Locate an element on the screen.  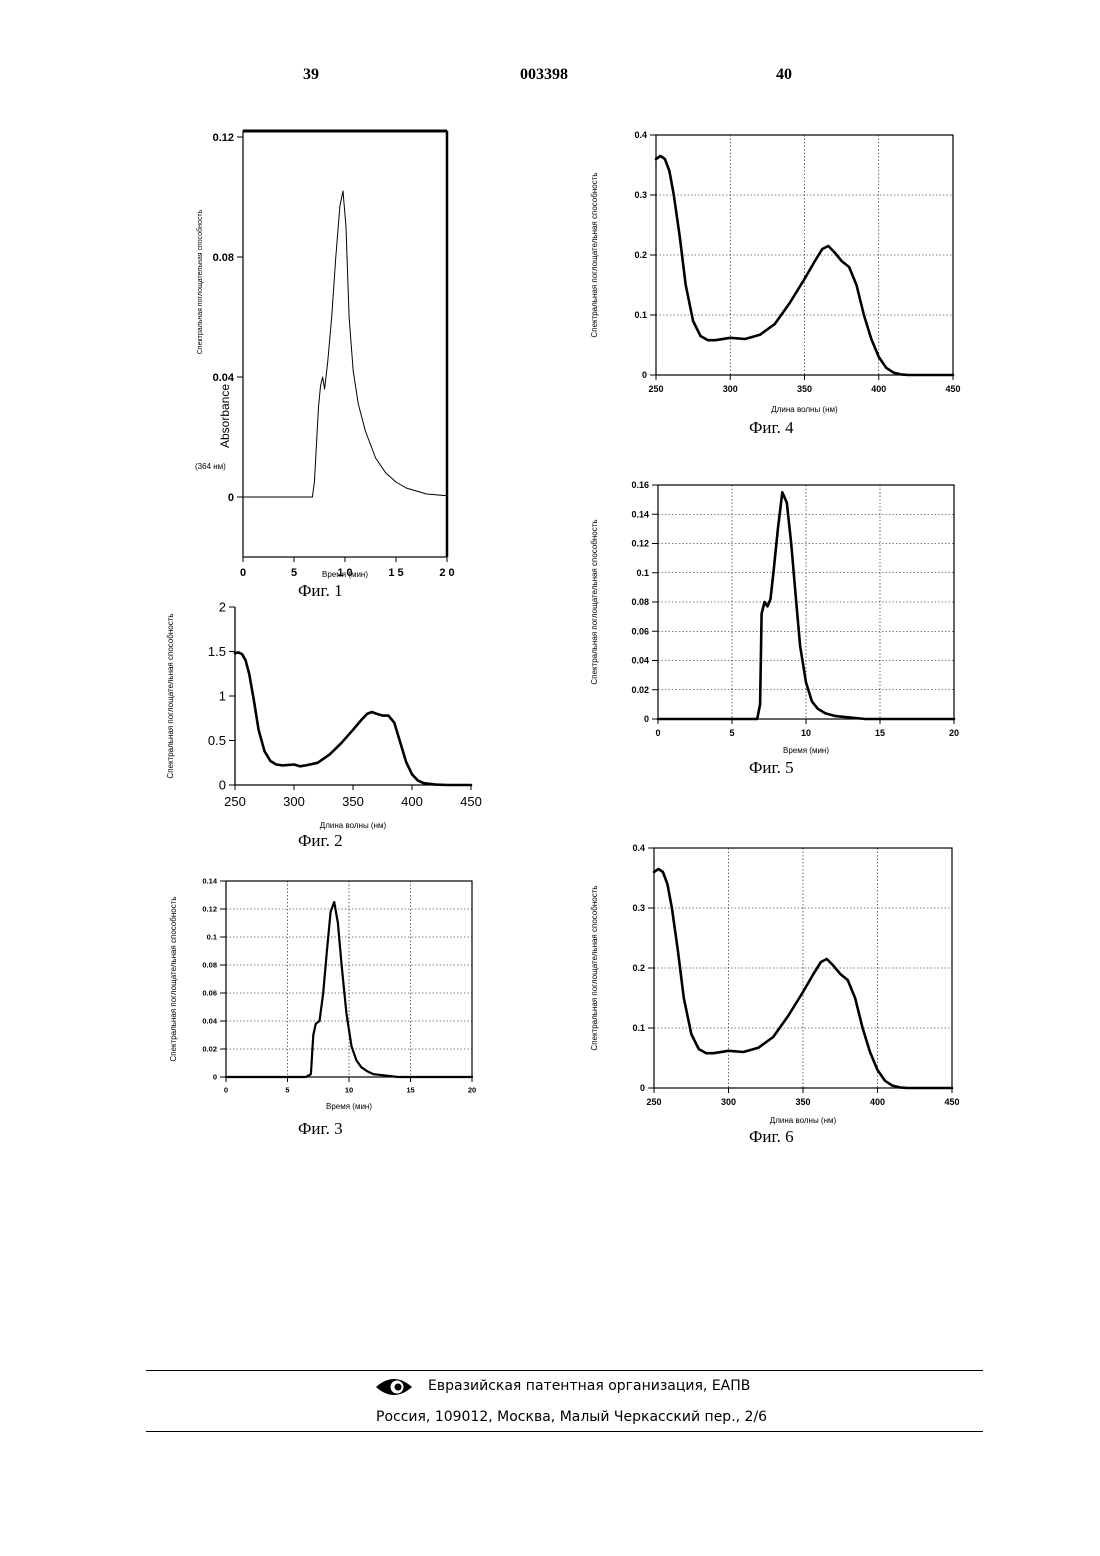
y-tick-label: 2 is located at coordinates (222, 607).